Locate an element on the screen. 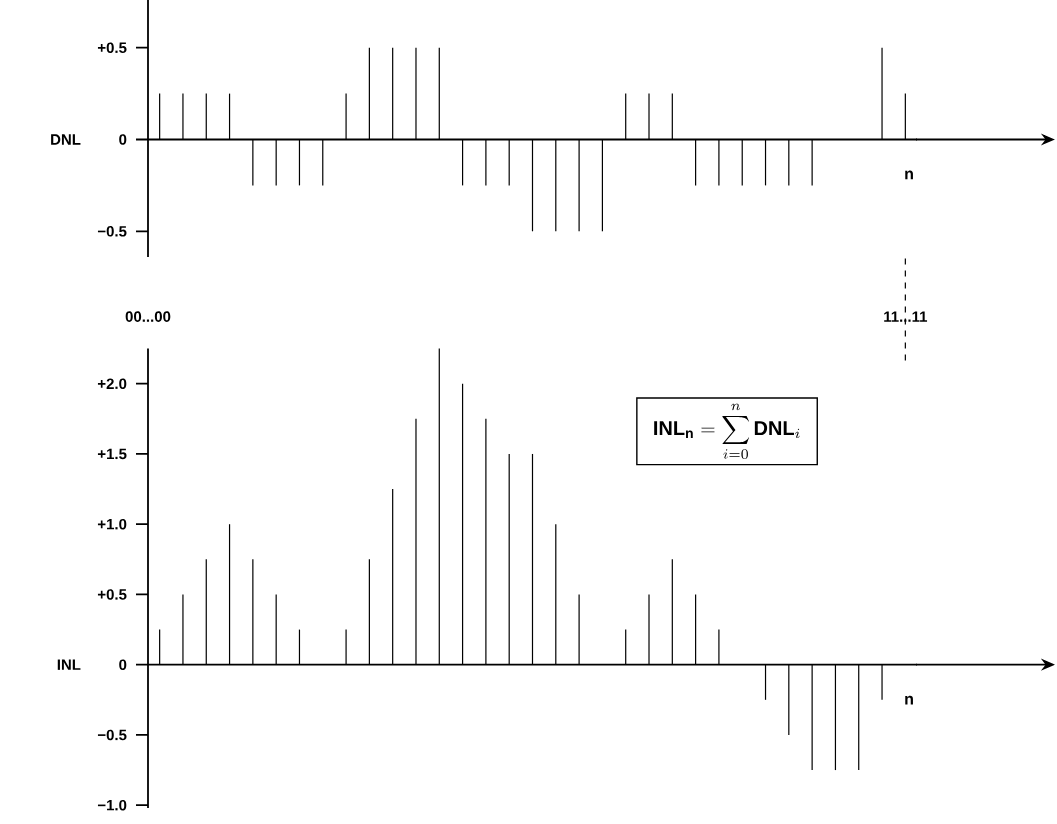 The width and height of the screenshot is (1057, 824). y-tick-label: +2.0 is located at coordinates (112, 384).